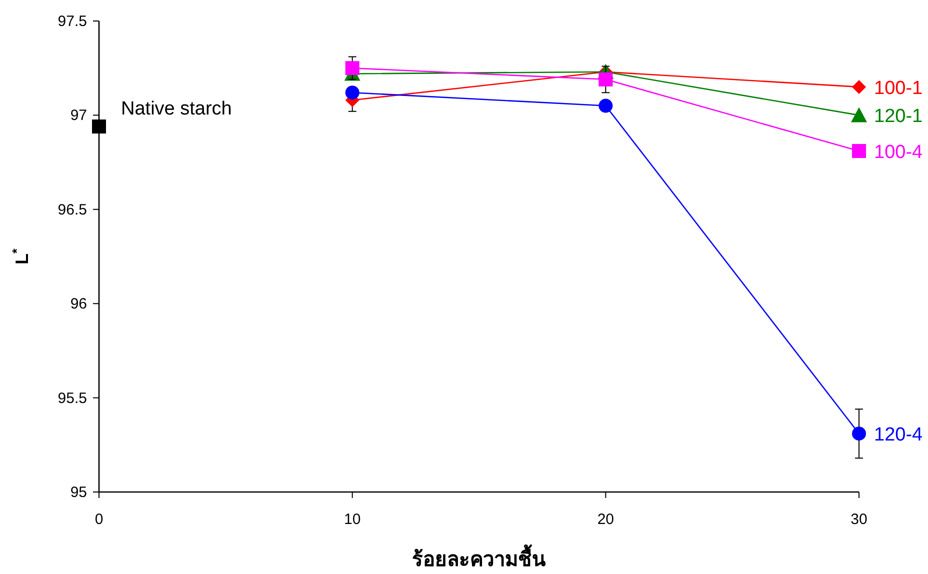 The width and height of the screenshot is (928, 574). Describe the element at coordinates (899, 152) in the screenshot. I see `series-label: 100-4` at that location.